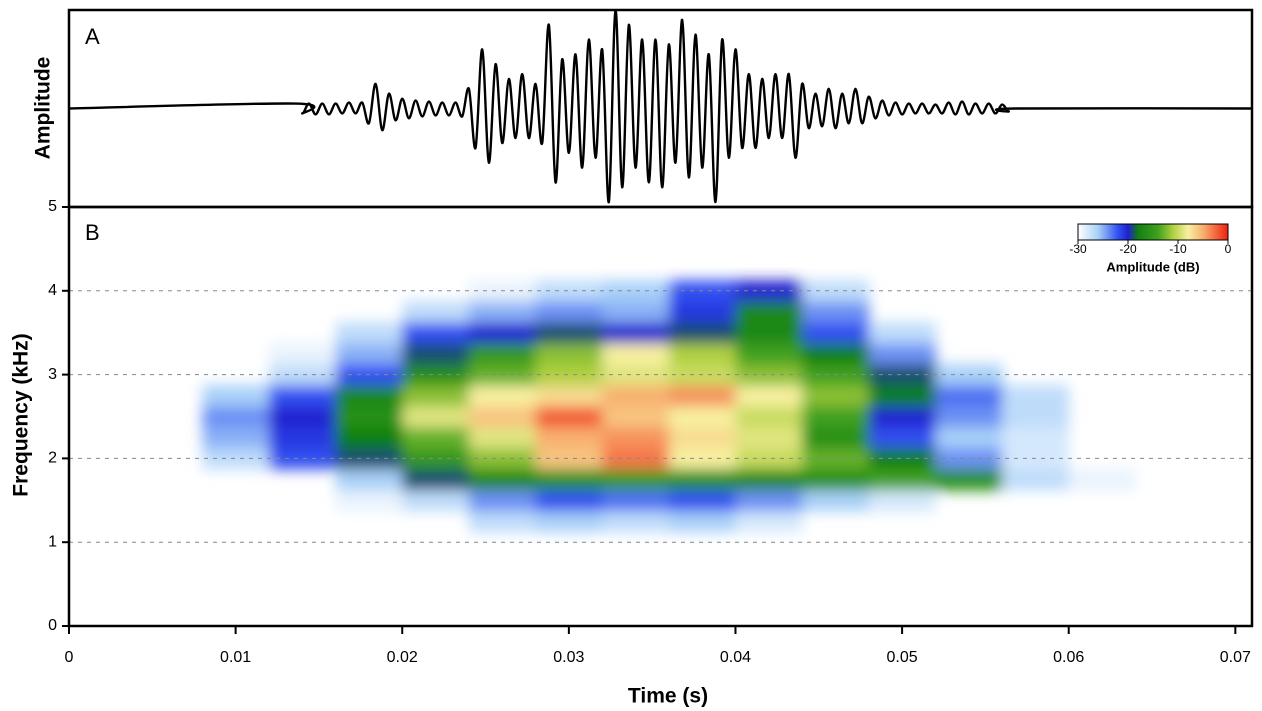 This screenshot has width=1262, height=711. Describe the element at coordinates (1228, 249) in the screenshot. I see `colorbar-tick-label: 0` at that location.